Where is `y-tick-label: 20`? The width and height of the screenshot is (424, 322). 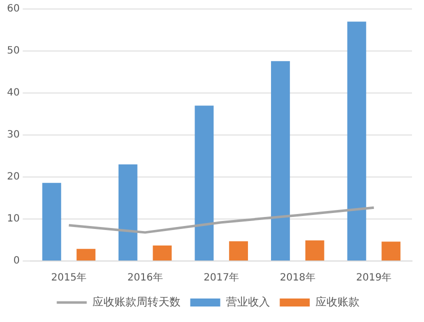 y-tick-label: 20 is located at coordinates (13, 177).